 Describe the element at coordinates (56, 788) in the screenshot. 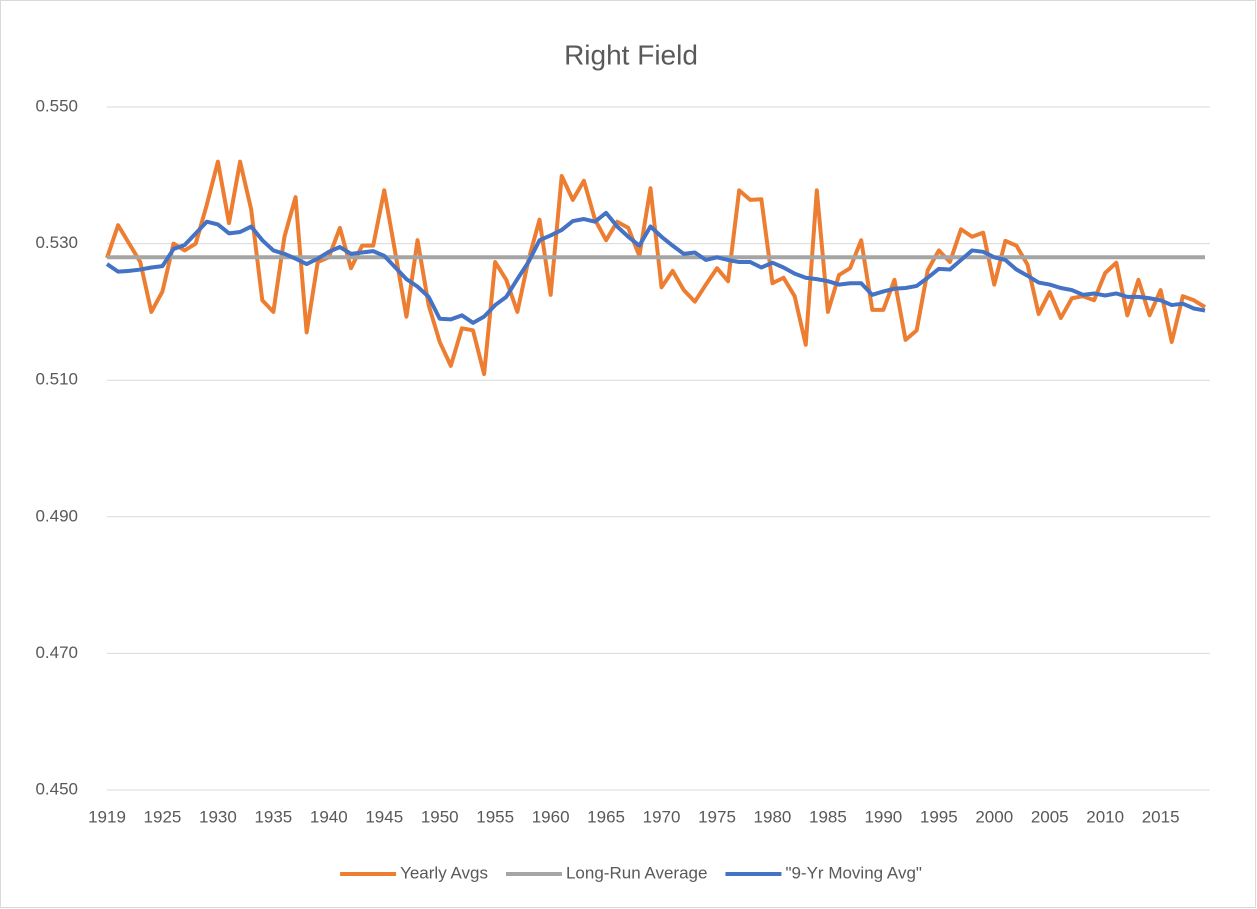

I see `y-tick-label: 0.450` at that location.